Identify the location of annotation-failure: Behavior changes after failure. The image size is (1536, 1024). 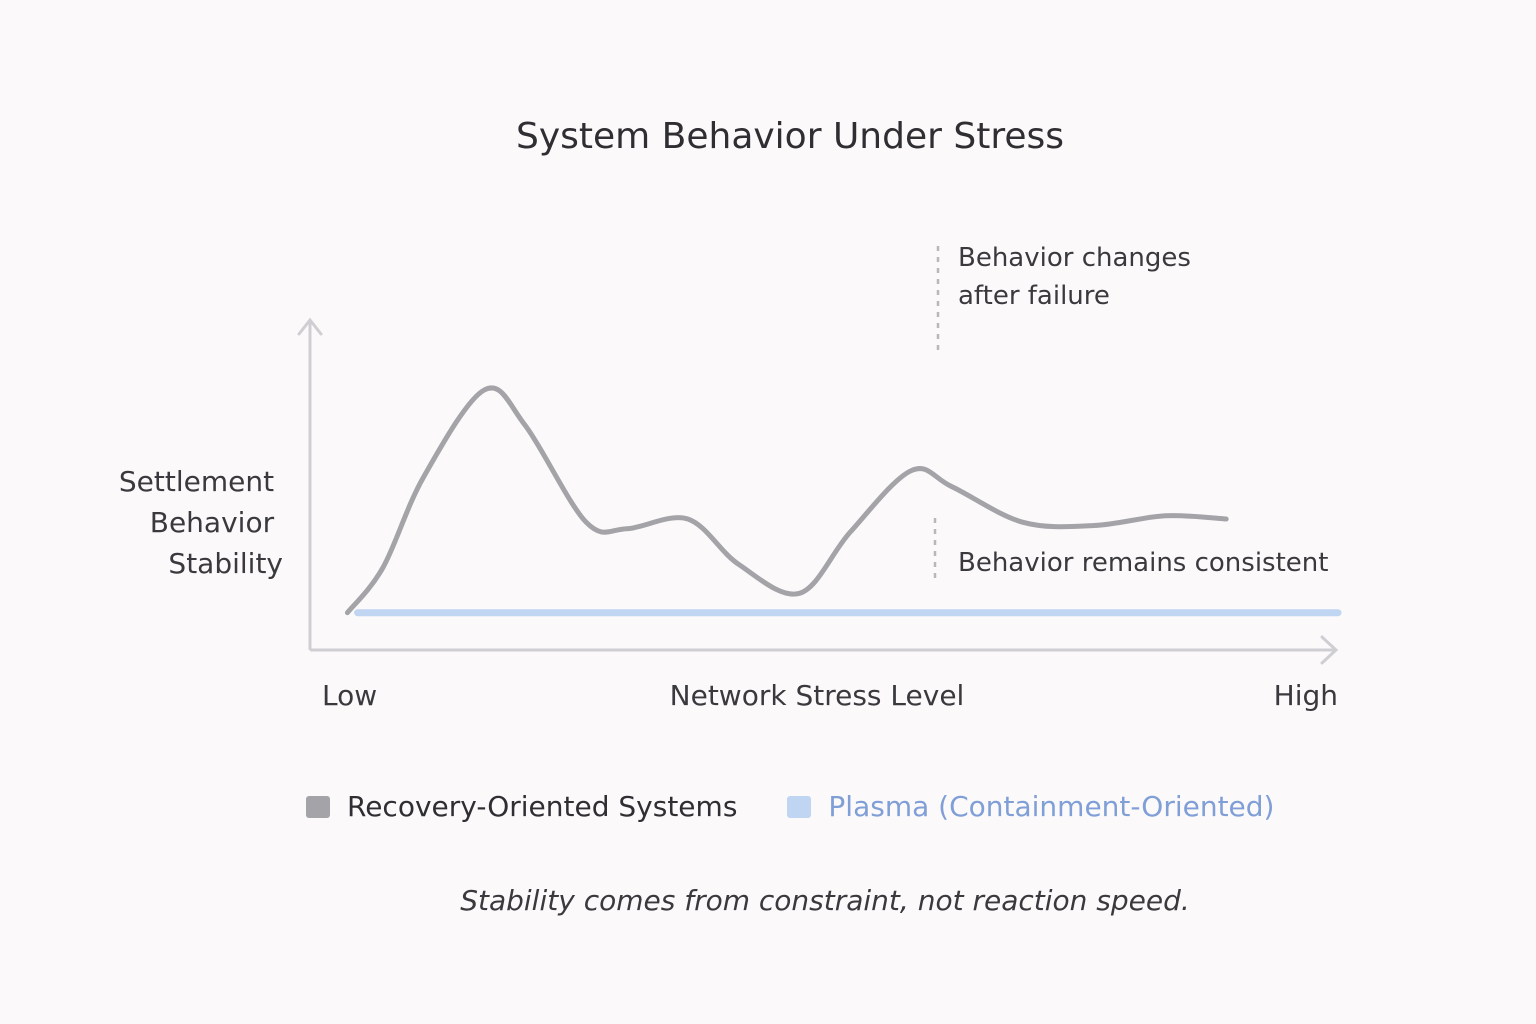
(1078, 277).